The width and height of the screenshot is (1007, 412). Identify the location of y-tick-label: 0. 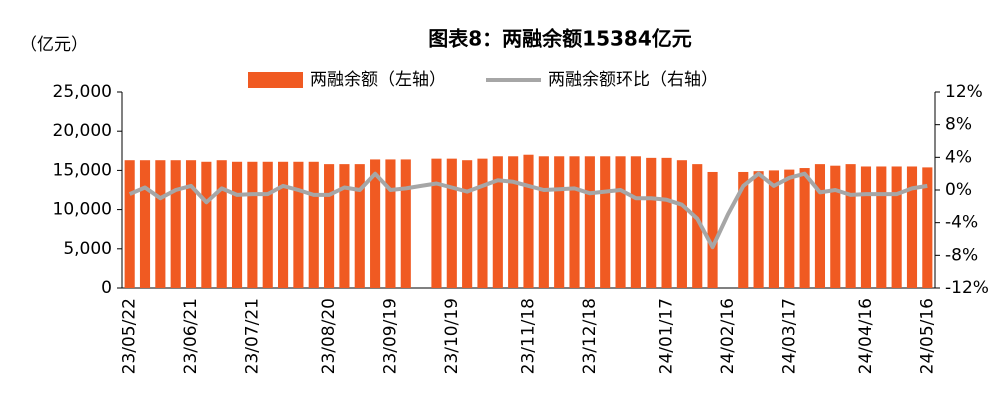
(106, 288).